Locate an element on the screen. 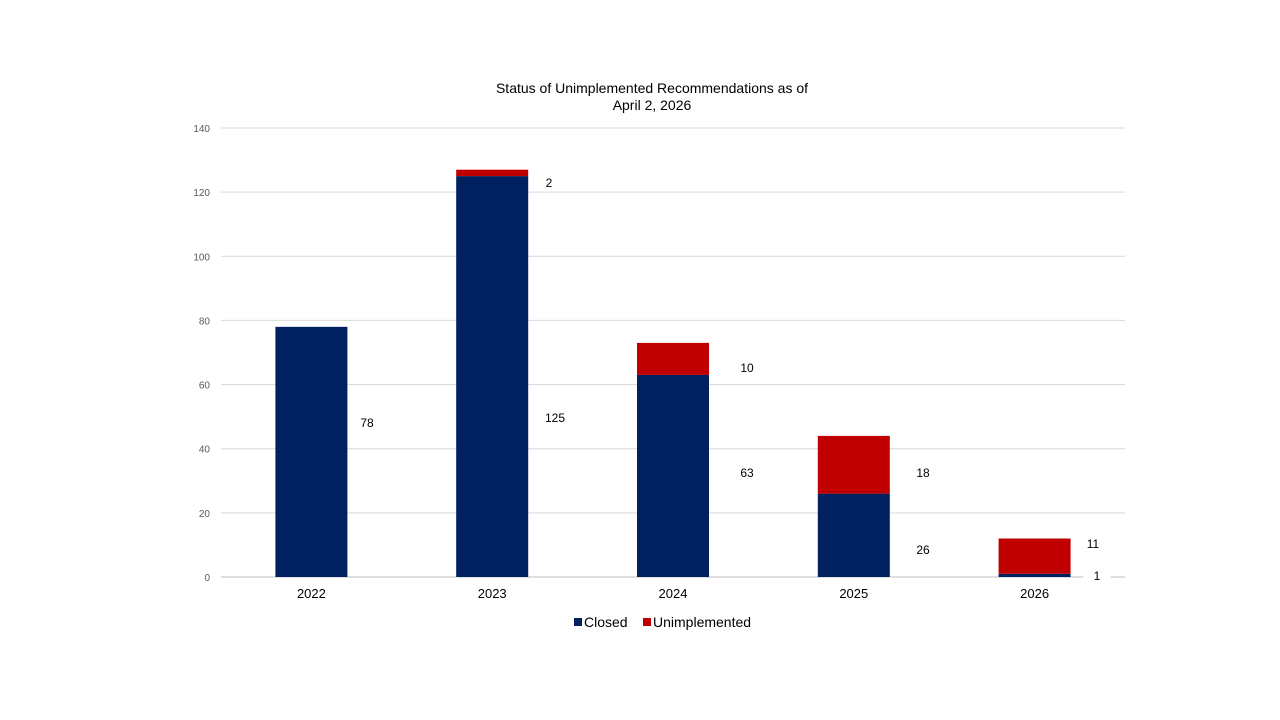 This screenshot has height=720, width=1280. bar-unimplemented-2025 is located at coordinates (853, 464).